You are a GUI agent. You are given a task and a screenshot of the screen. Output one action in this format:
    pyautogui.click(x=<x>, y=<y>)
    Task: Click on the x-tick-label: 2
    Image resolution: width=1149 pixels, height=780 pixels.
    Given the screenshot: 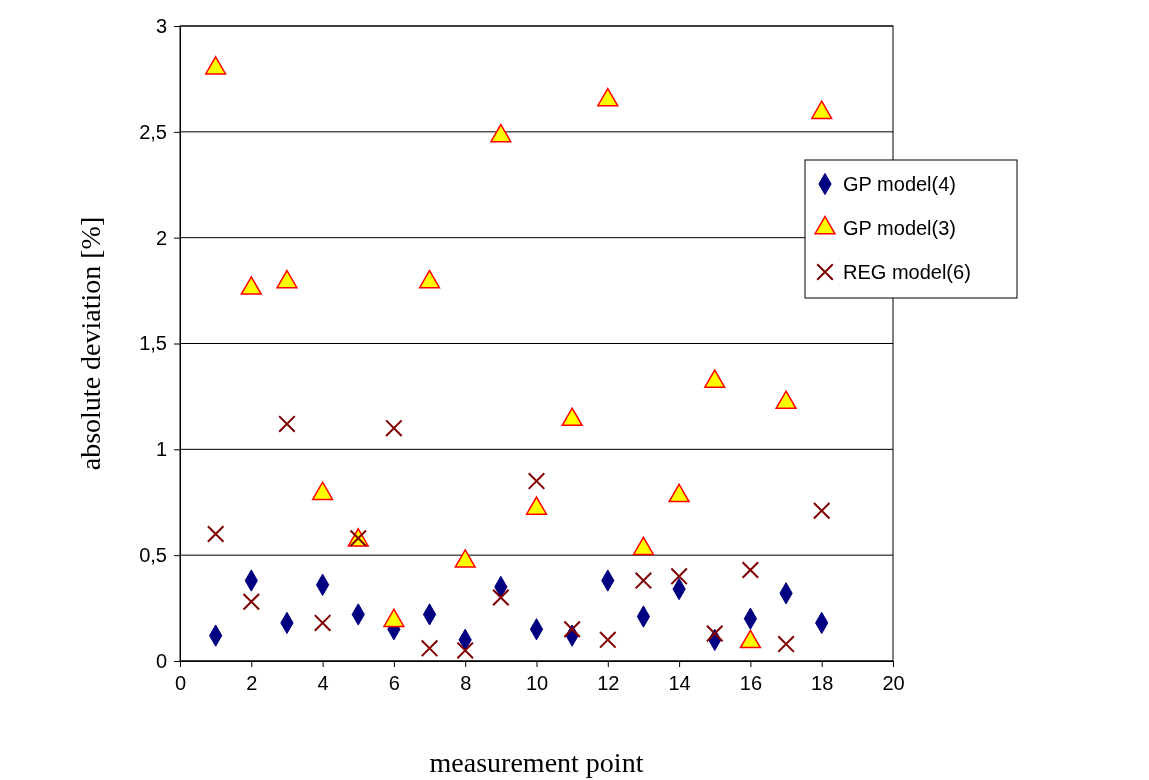 What is the action you would take?
    pyautogui.click(x=252, y=683)
    